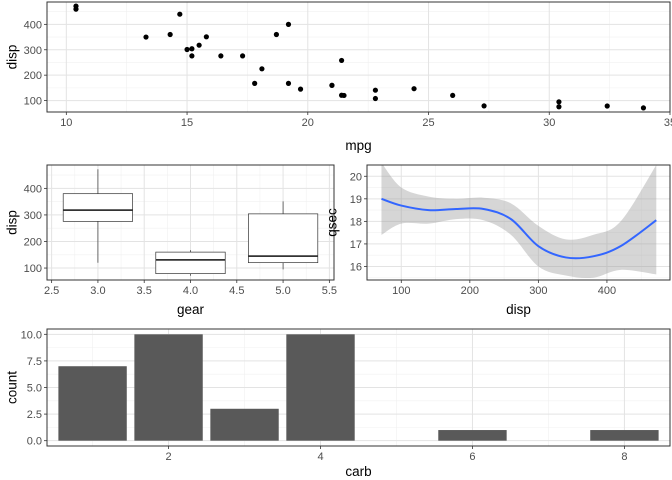  Describe the element at coordinates (538, 291) in the screenshot. I see `x-tick-label: 300` at that location.